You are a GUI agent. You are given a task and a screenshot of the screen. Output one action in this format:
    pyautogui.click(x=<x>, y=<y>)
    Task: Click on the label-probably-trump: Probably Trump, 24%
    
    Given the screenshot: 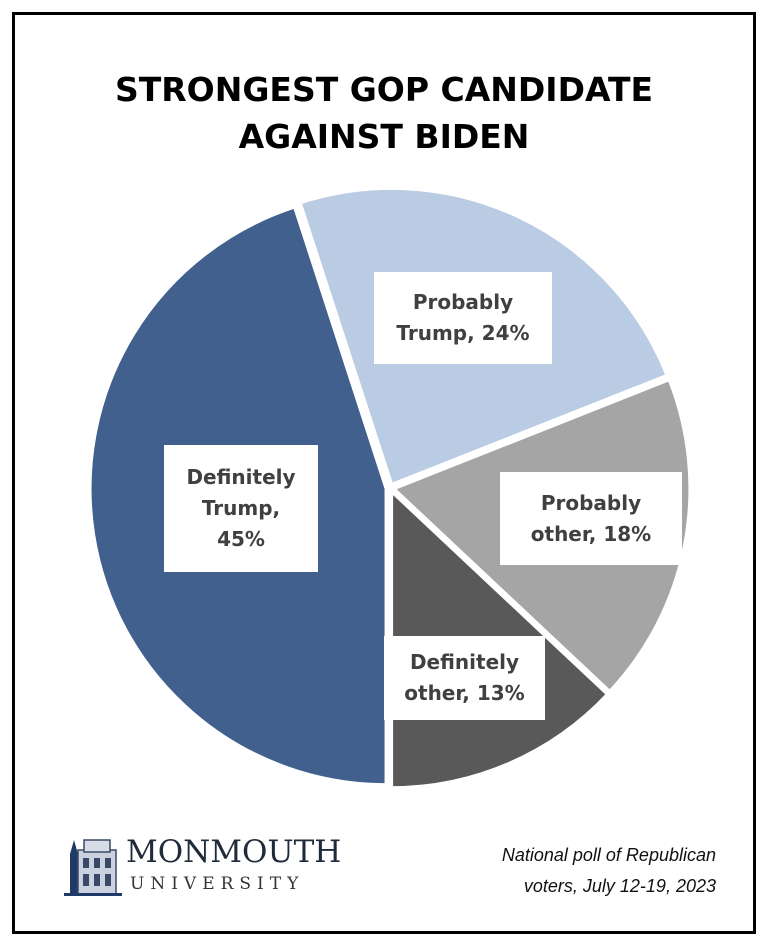 What is the action you would take?
    pyautogui.click(x=463, y=318)
    